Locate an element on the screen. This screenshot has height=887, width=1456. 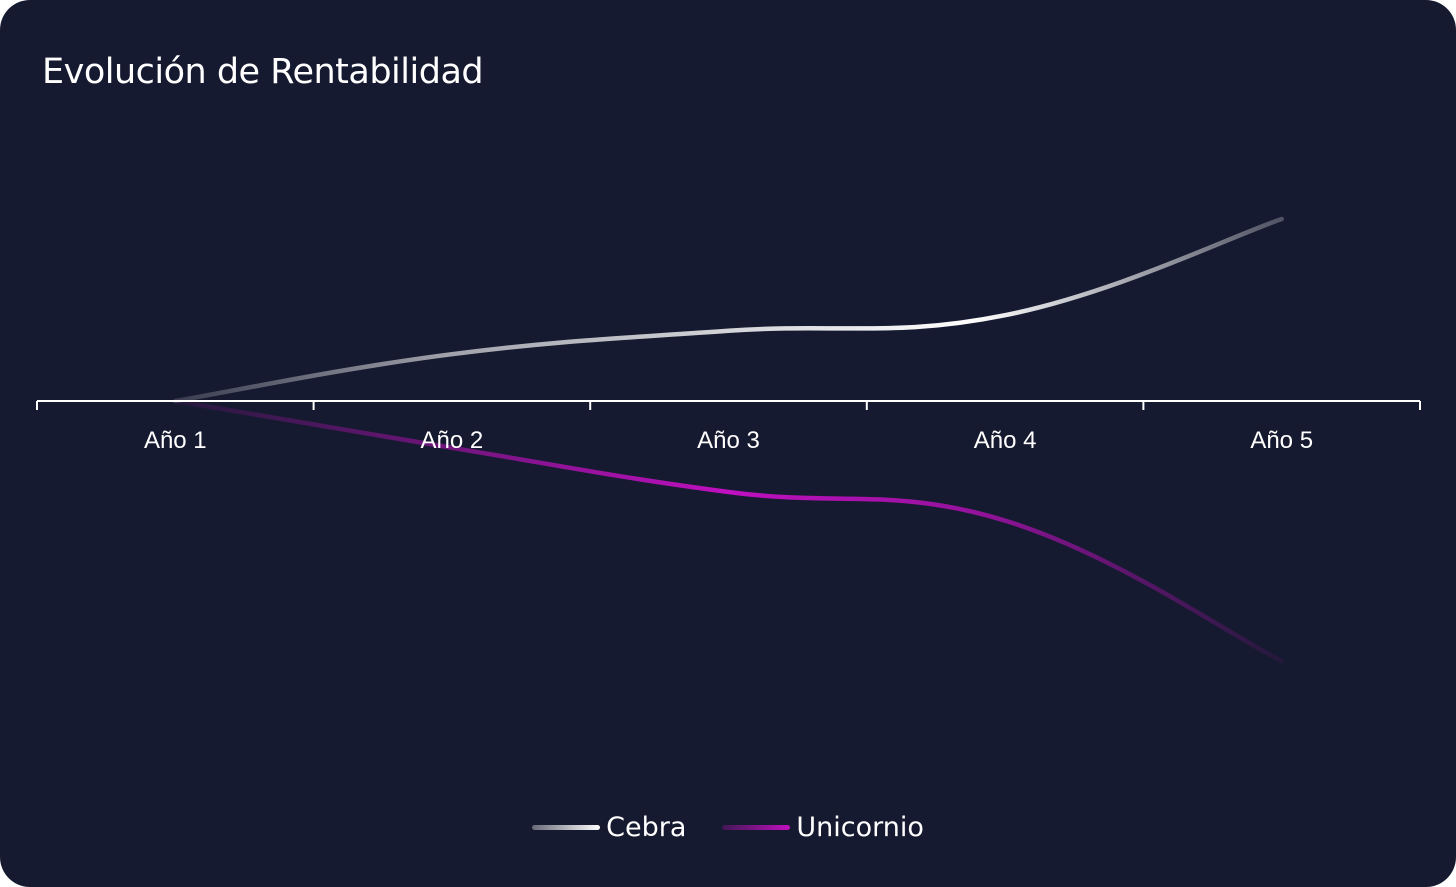
legend-item-cebra: Cebra is located at coordinates (609, 827).